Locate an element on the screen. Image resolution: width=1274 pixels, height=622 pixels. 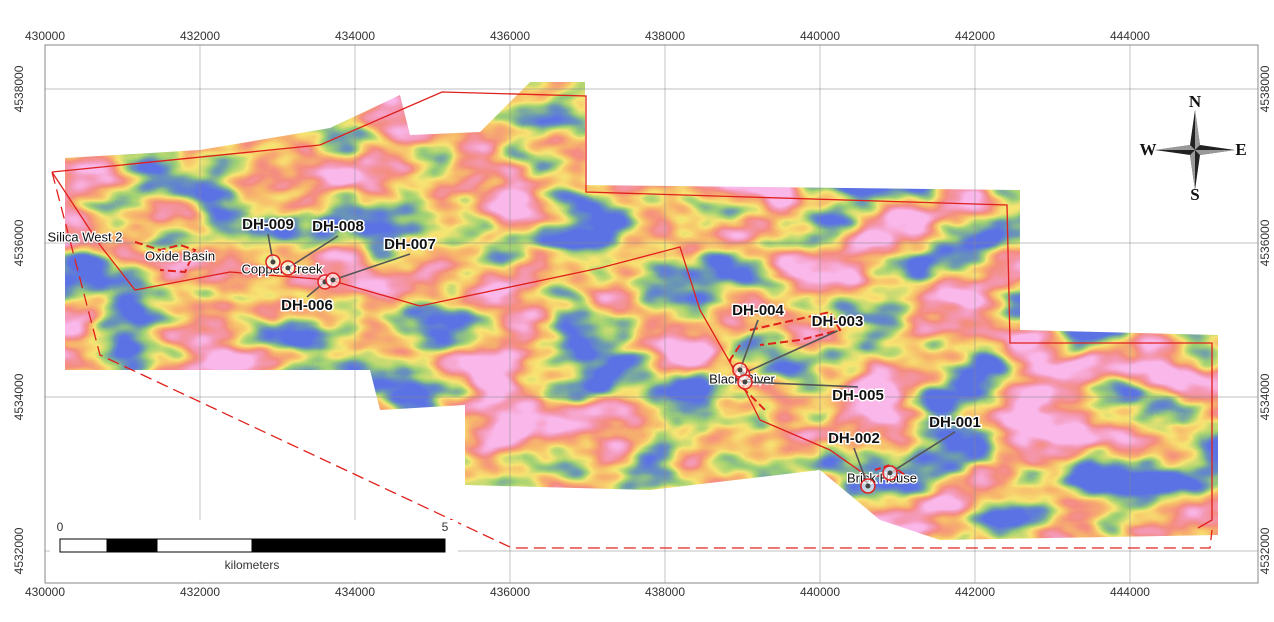
compass-south: S is located at coordinates (1194, 194).